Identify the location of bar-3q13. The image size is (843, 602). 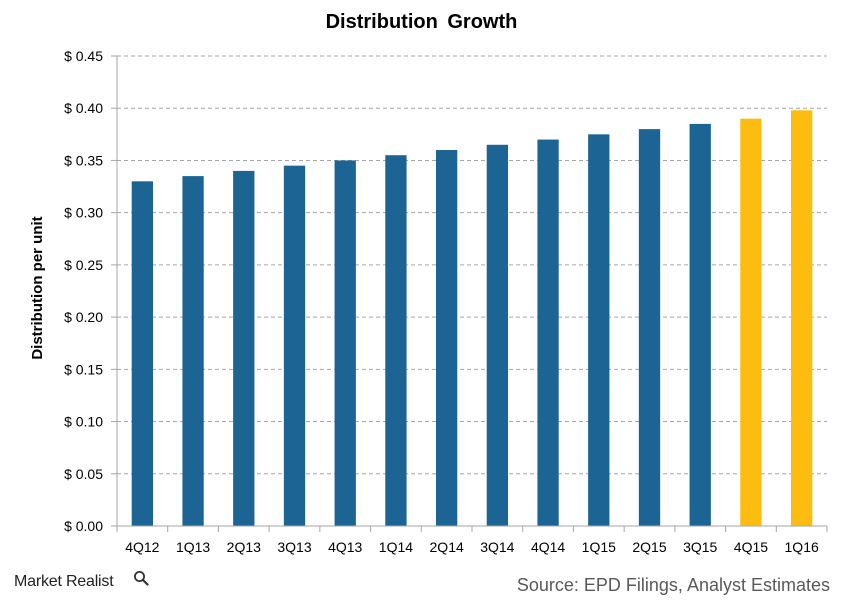
(294, 345).